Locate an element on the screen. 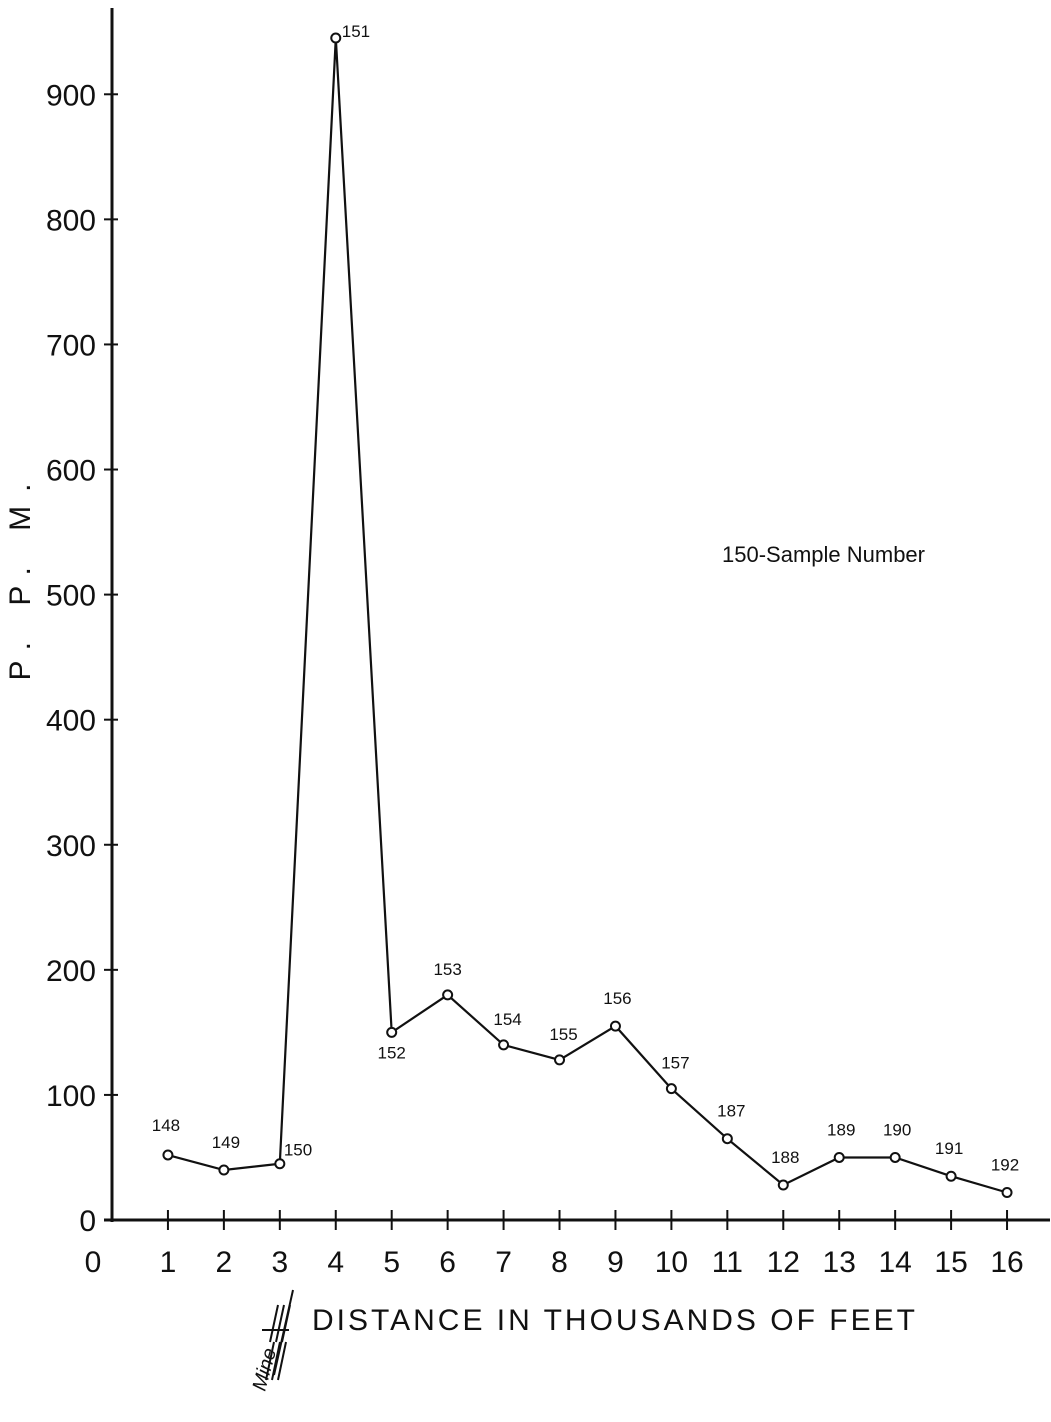 The height and width of the screenshot is (1422, 1051). point-sample-label: 189 is located at coordinates (841, 1129).